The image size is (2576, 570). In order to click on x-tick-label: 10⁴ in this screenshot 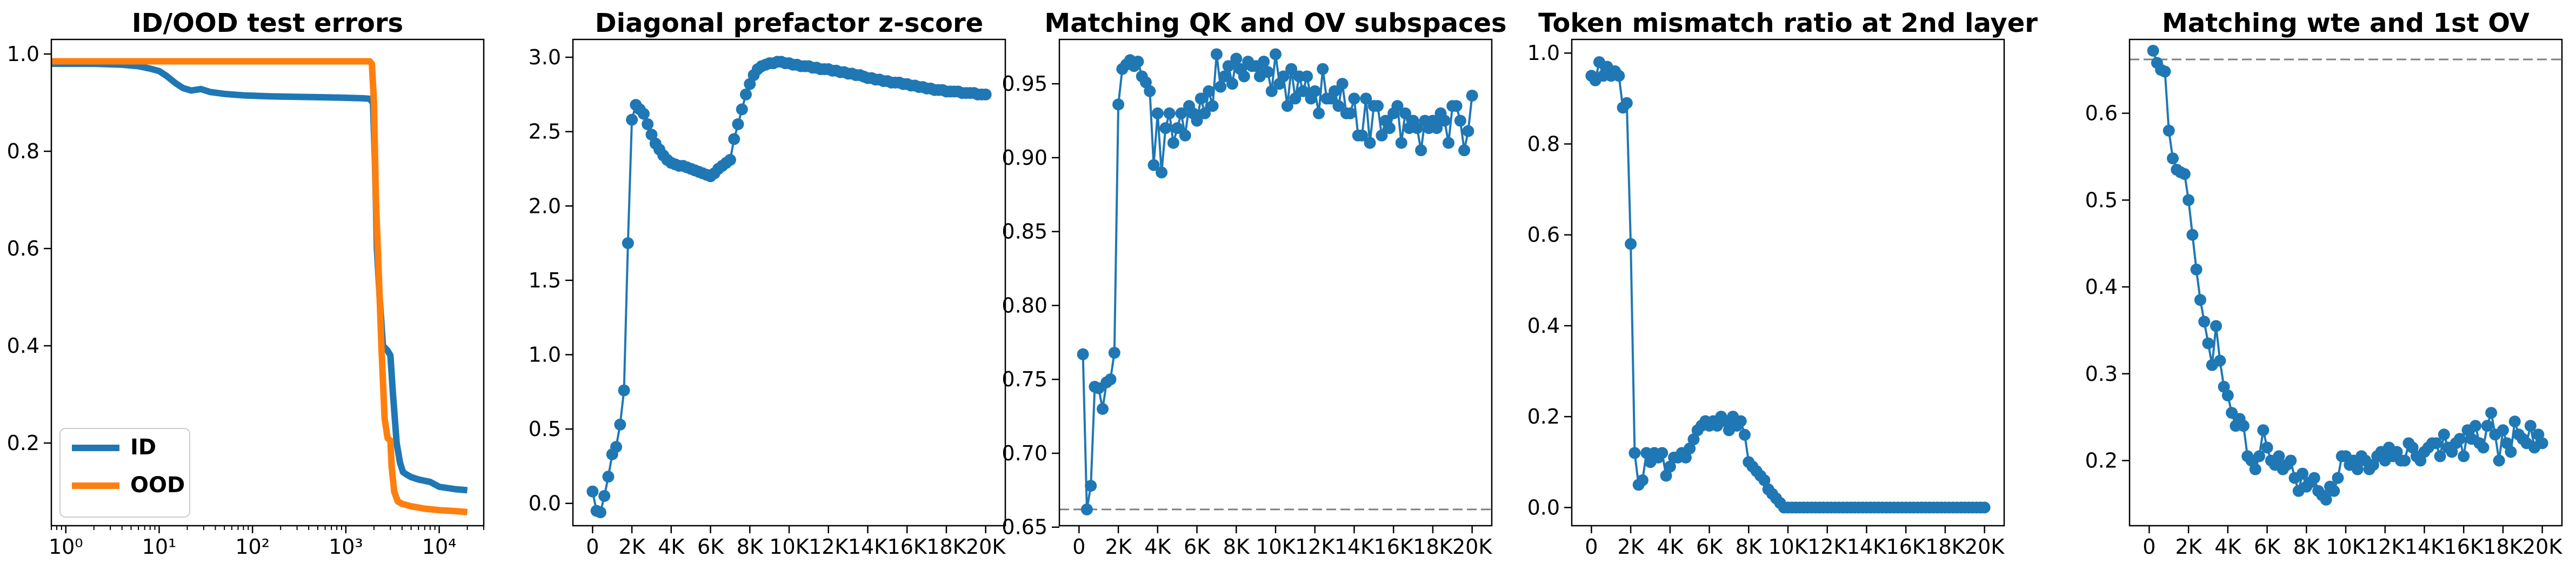, I will do `click(440, 547)`.